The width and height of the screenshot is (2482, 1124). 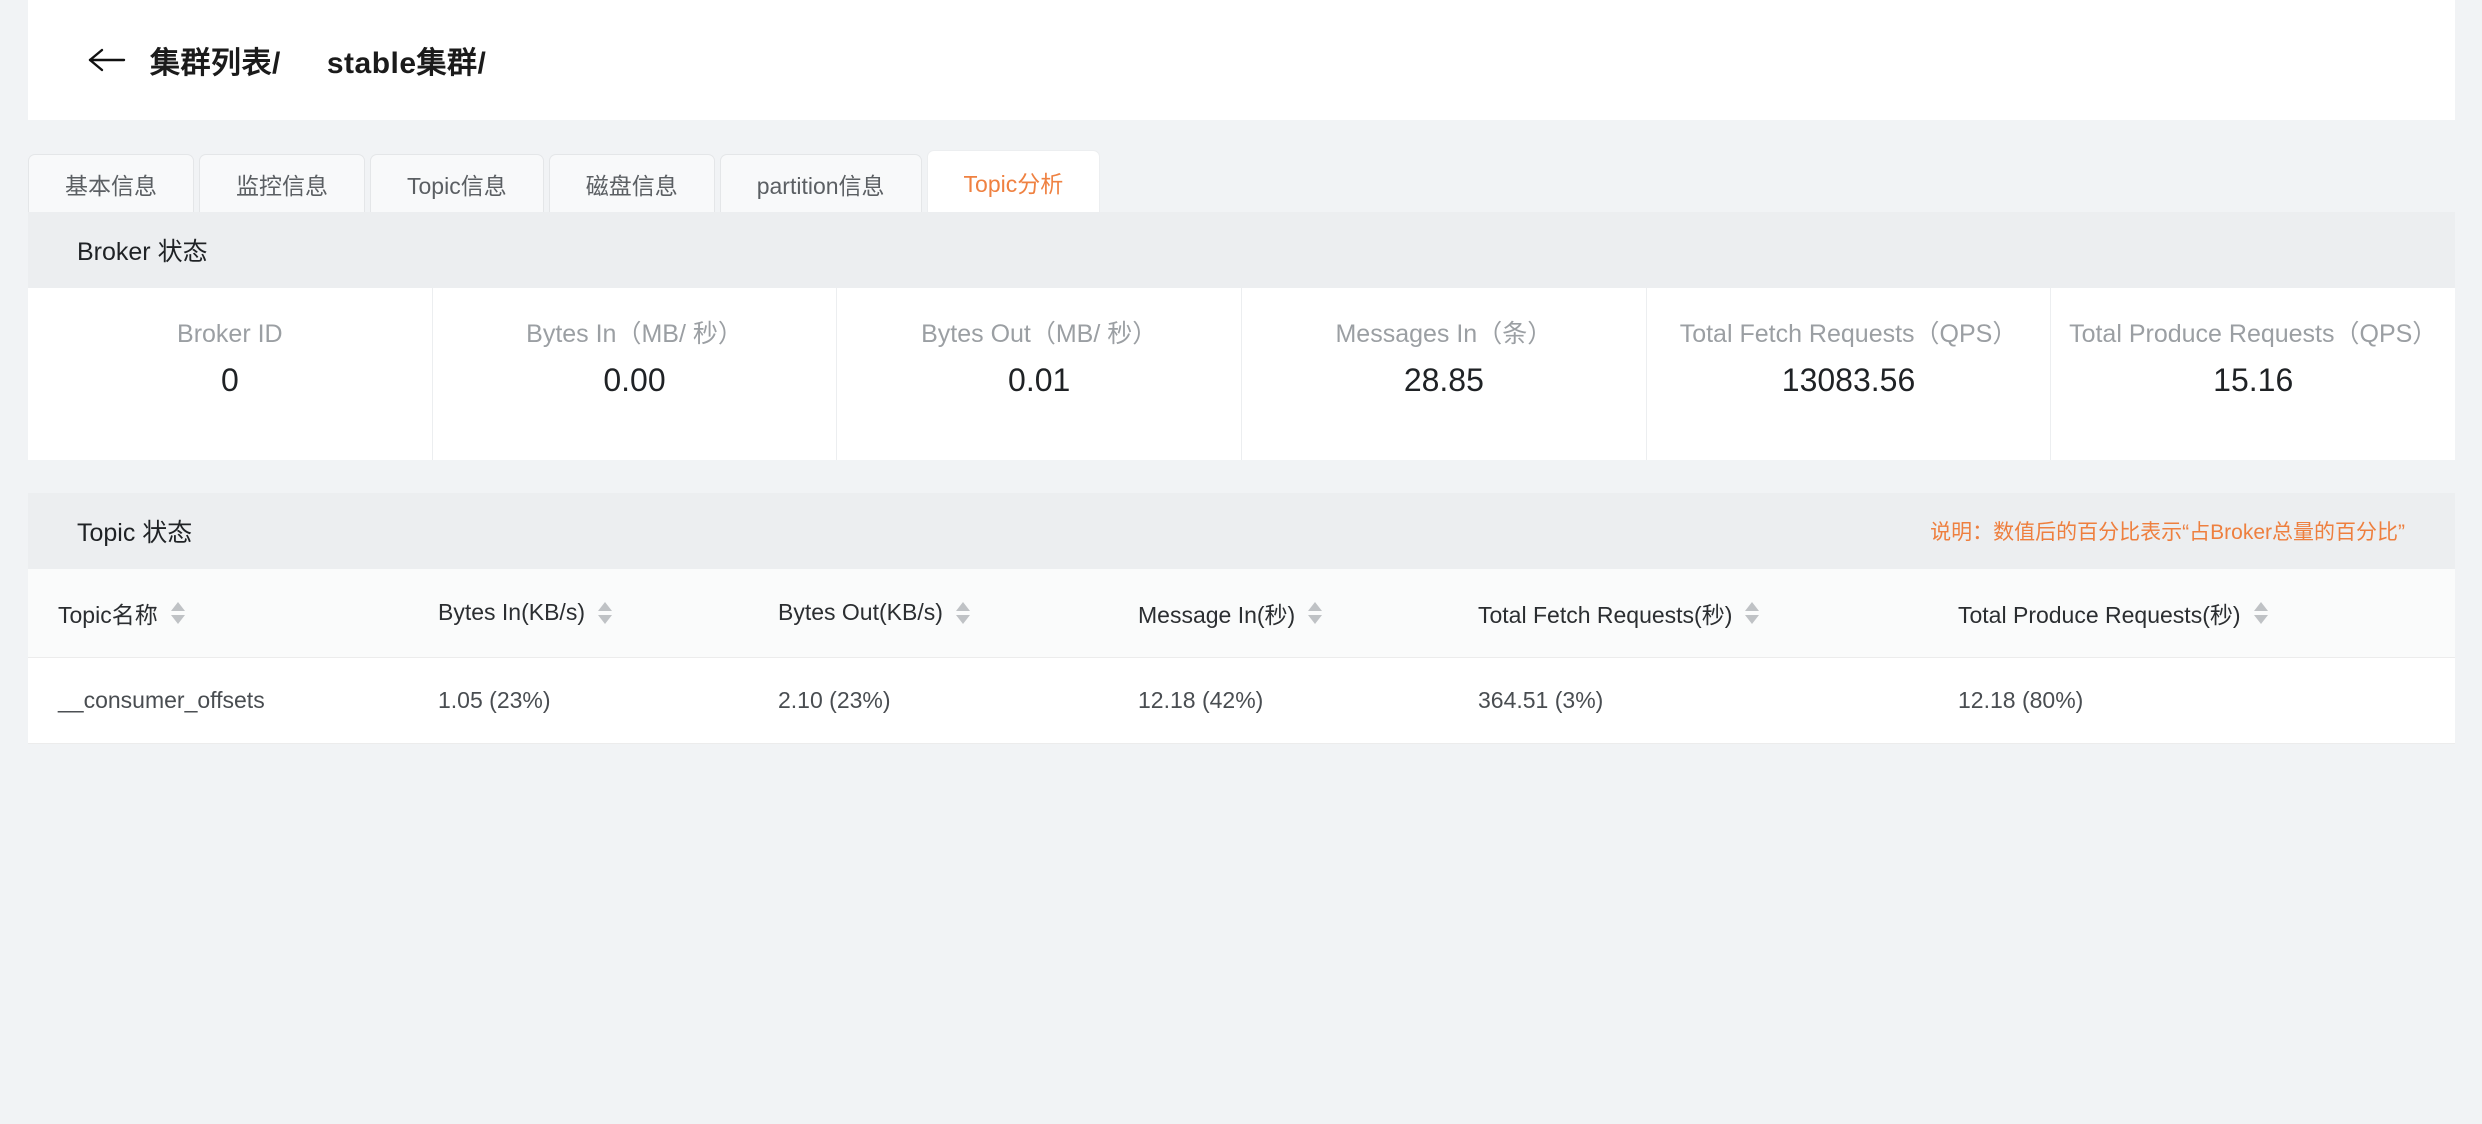 What do you see at coordinates (1241, 250) in the screenshot?
I see `broker-status-header: Broker 状态` at bounding box center [1241, 250].